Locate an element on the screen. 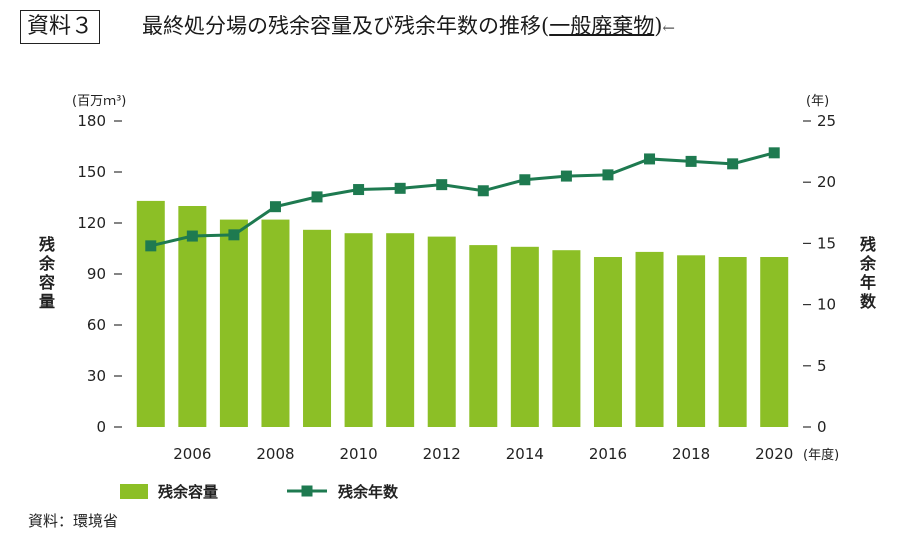 The image size is (900, 539). y-left-tick-label: 0 is located at coordinates (101, 427).